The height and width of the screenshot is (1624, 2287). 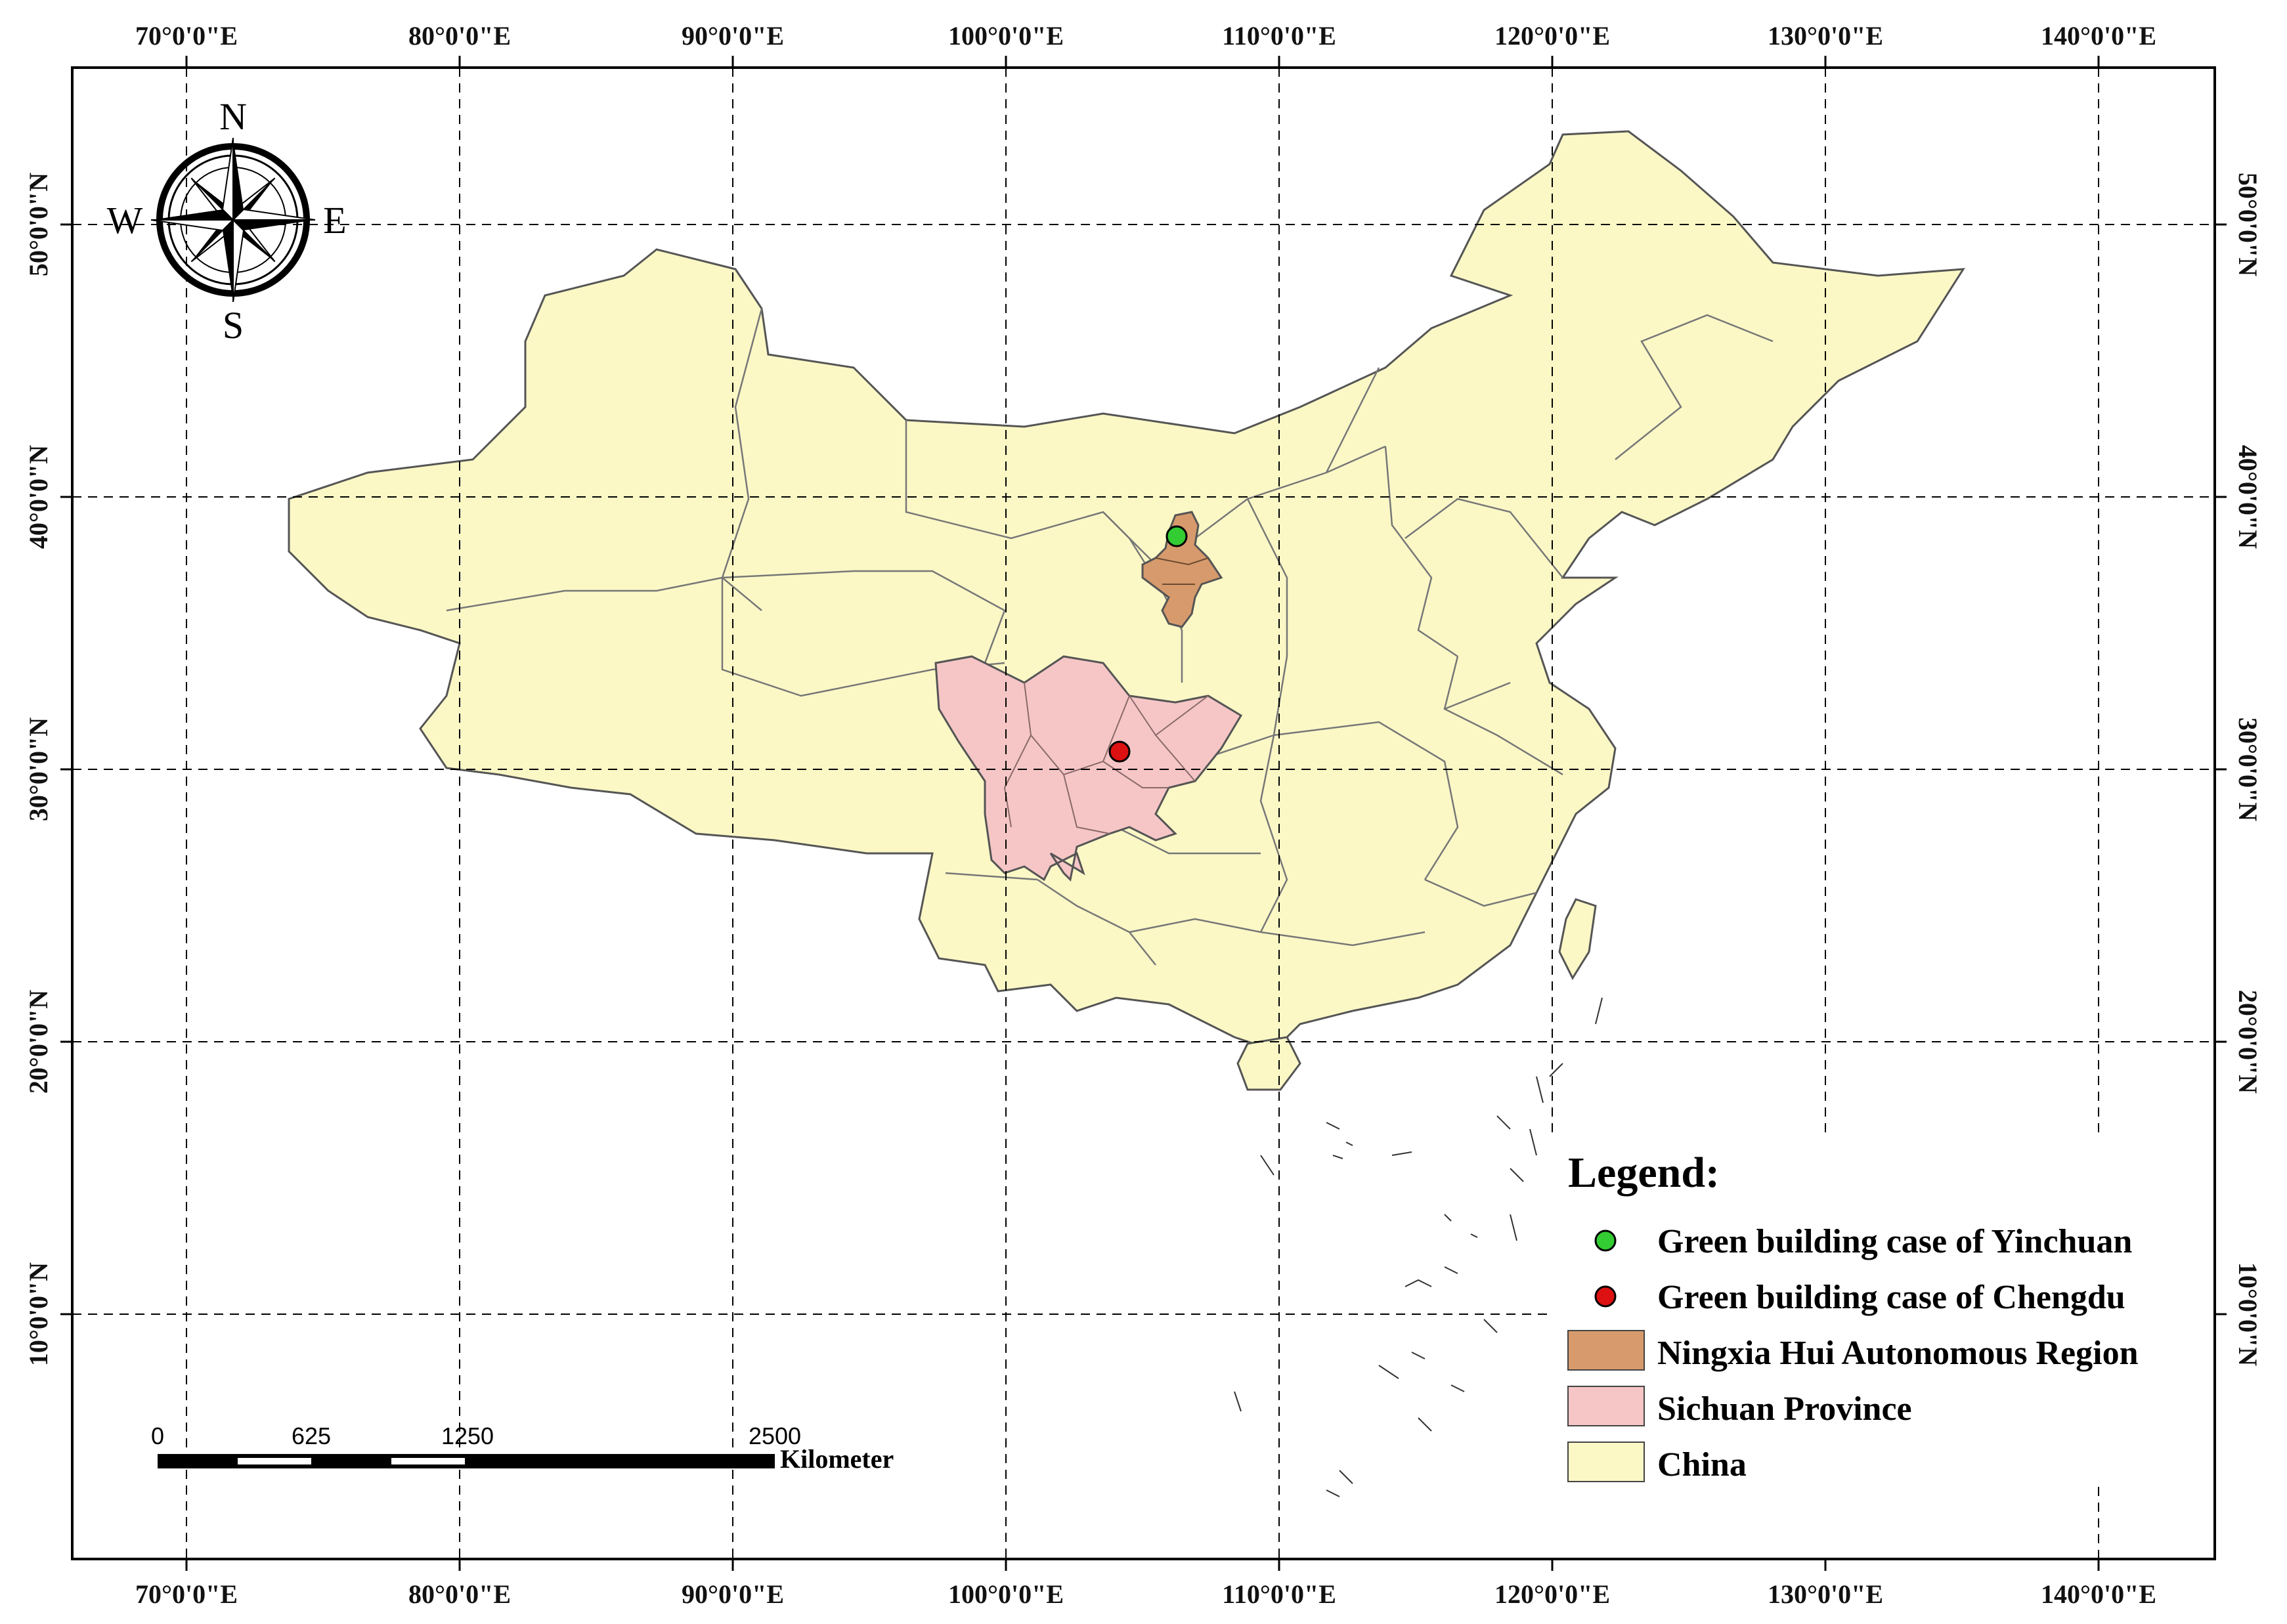 What do you see at coordinates (2098, 1594) in the screenshot?
I see `lon-label-bottom: 140°0'0"E` at bounding box center [2098, 1594].